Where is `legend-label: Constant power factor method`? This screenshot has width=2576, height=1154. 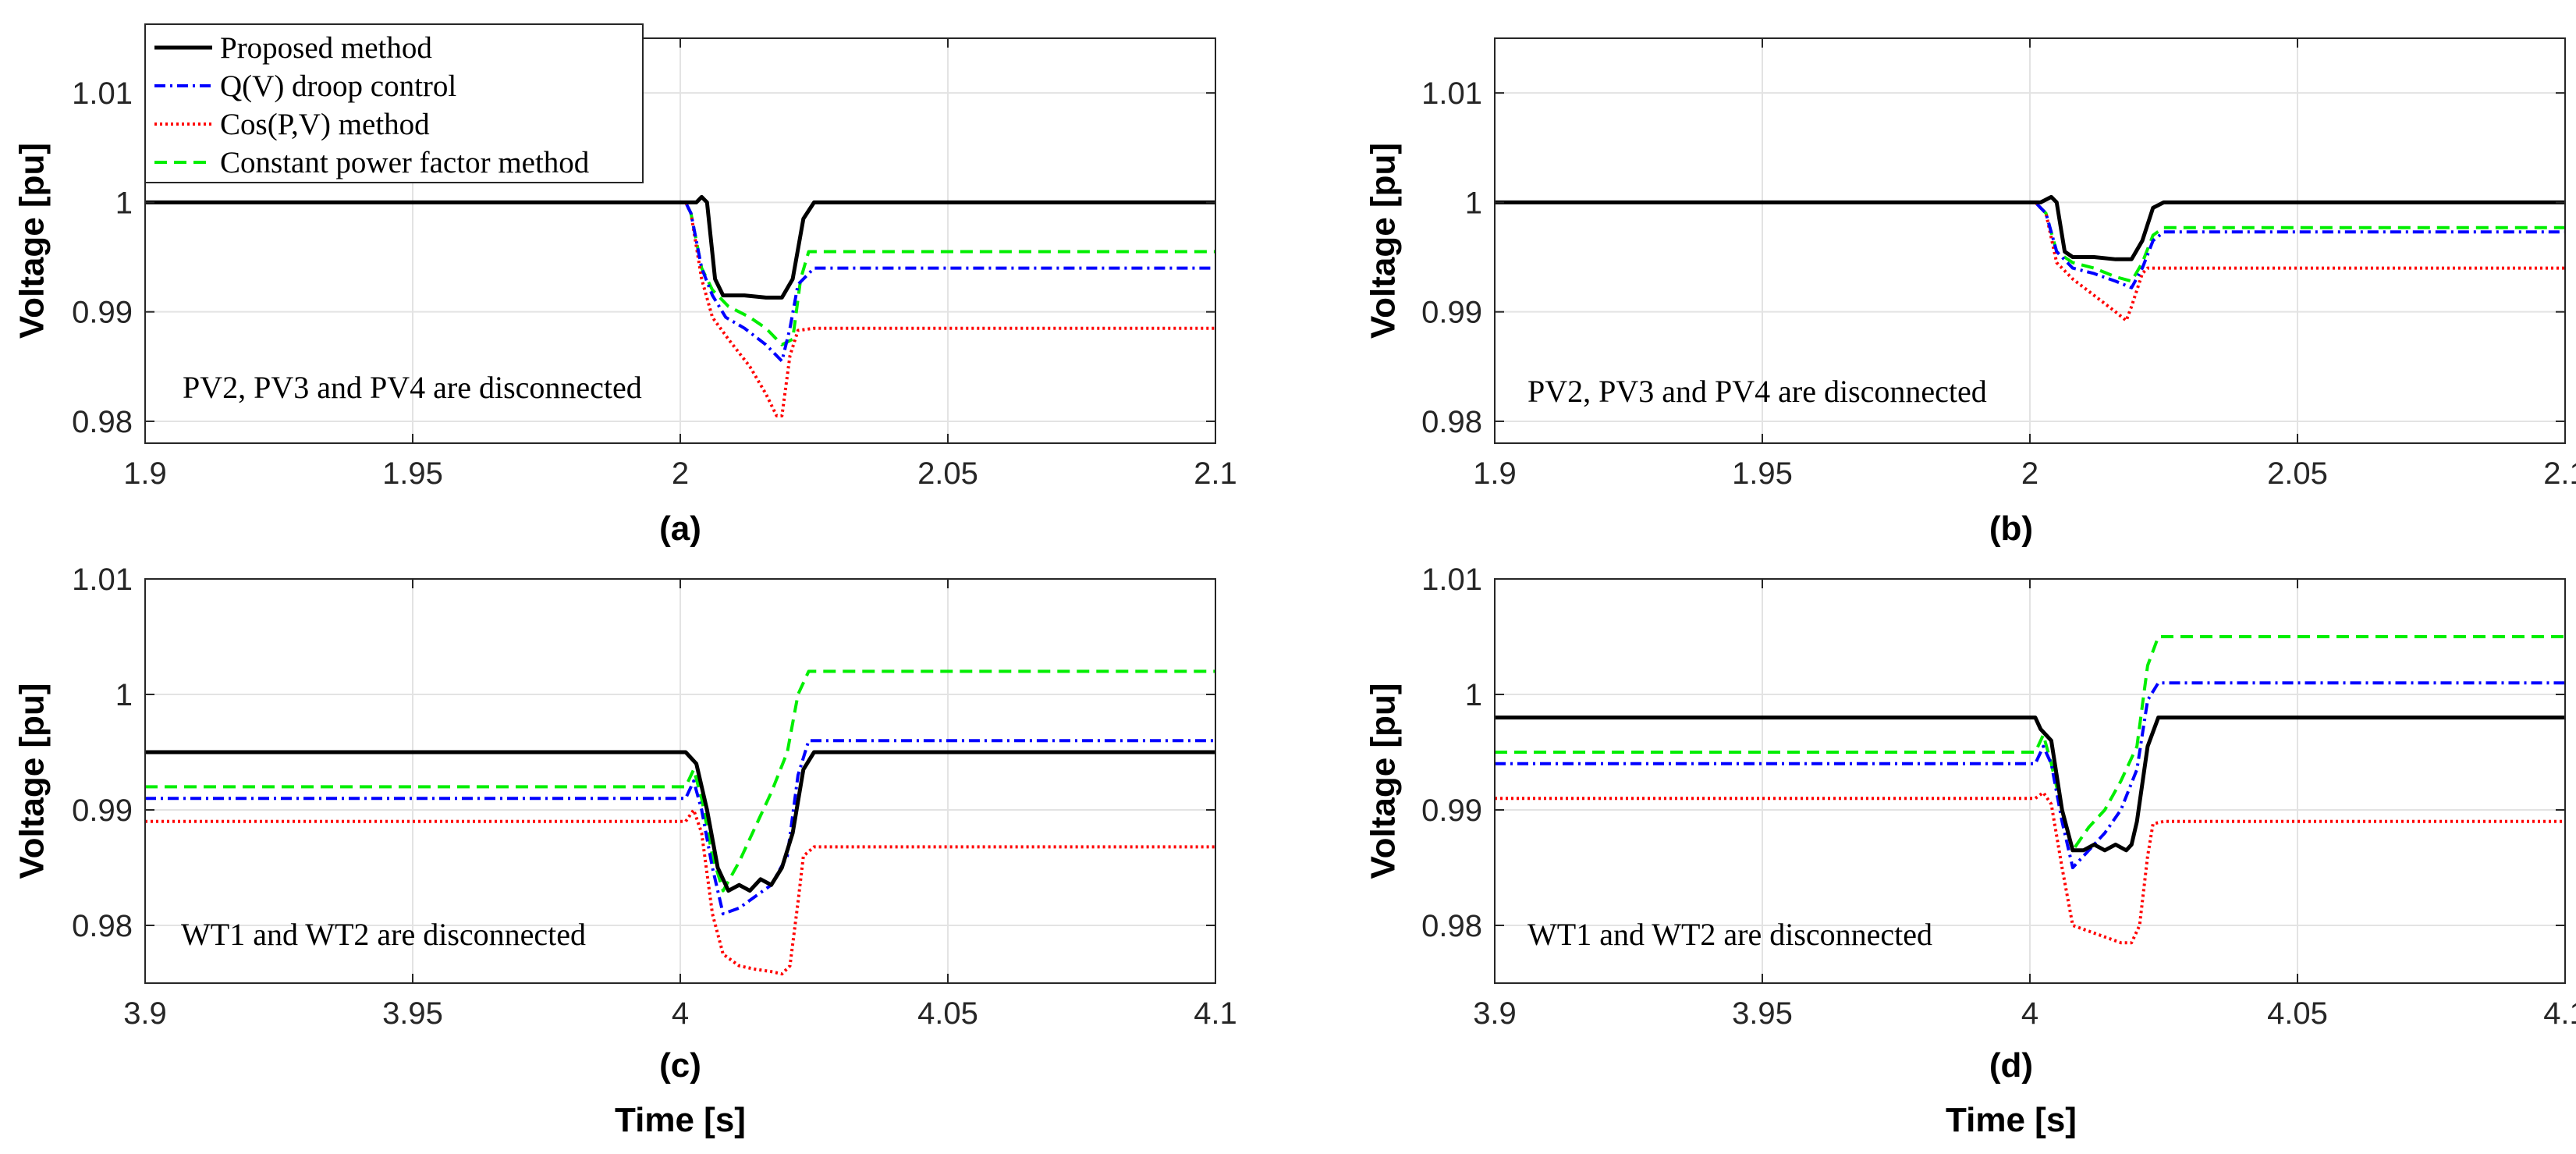 legend-label: Constant power factor method is located at coordinates (405, 162).